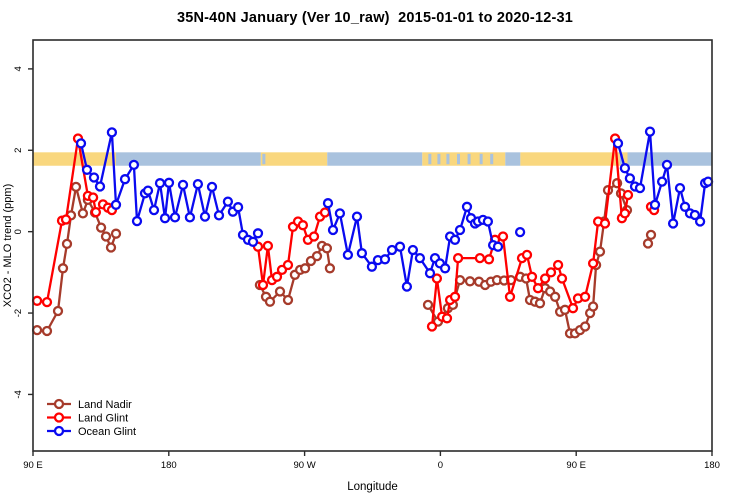 This screenshot has width=750, height=500. I want to click on x-axis-tick-label: 90 W, so click(305, 465).